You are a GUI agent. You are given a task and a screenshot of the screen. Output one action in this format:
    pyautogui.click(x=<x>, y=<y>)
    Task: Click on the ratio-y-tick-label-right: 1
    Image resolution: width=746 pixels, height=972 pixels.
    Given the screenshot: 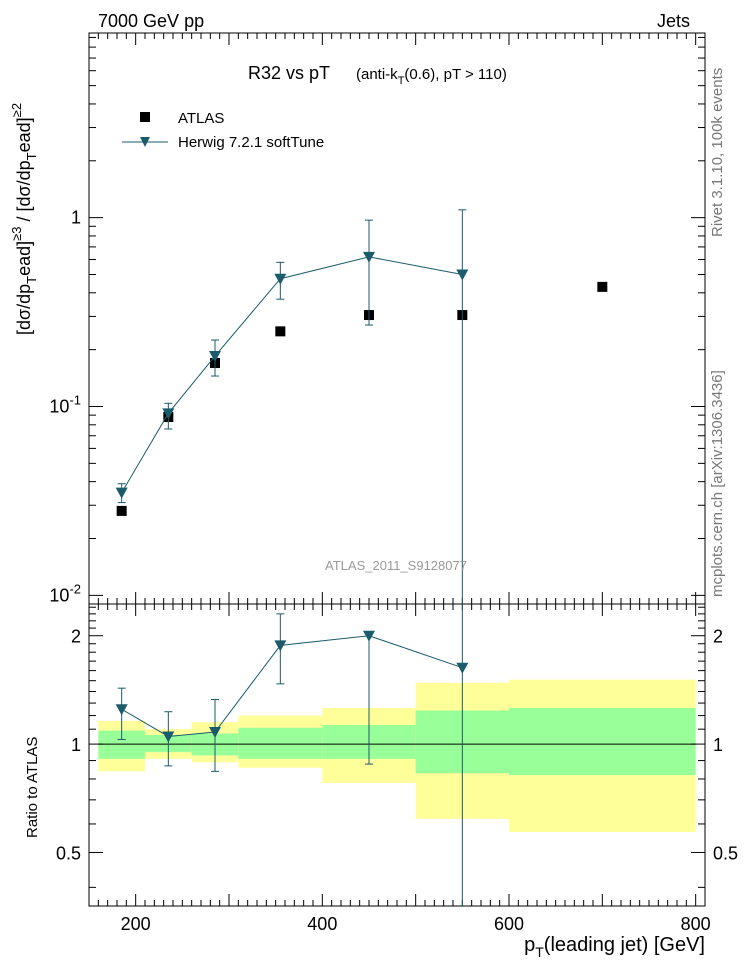 What is the action you would take?
    pyautogui.click(x=718, y=745)
    